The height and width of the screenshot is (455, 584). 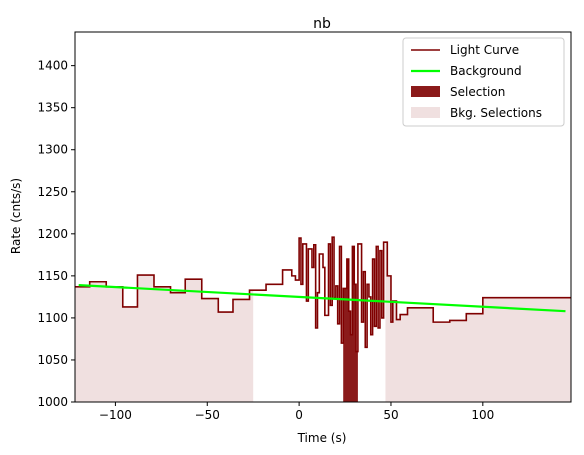 What do you see at coordinates (322, 24) in the screenshot?
I see `chart-title: nb` at bounding box center [322, 24].